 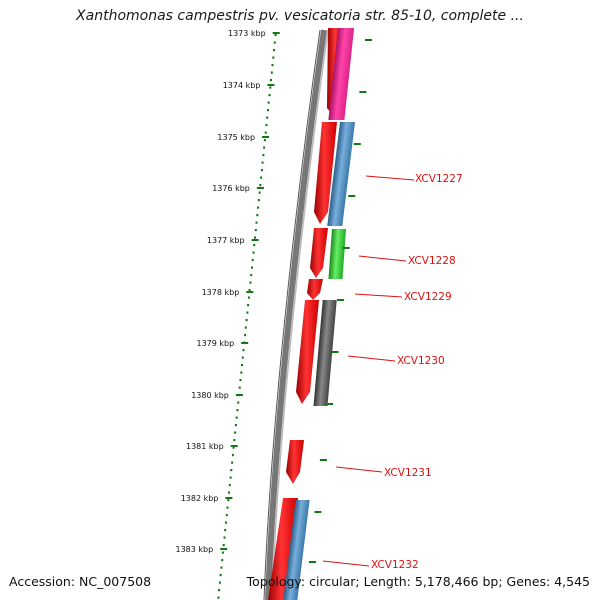 I want to click on ruler-tick-label: 1382 kbp, so click(x=200, y=498).